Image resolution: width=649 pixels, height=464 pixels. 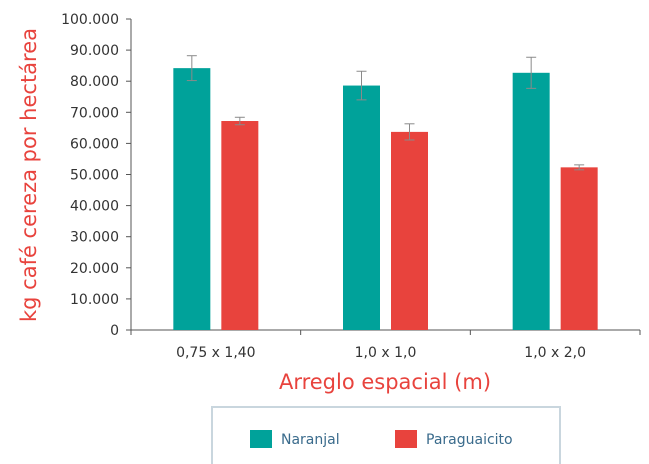 I want to click on legend-label-paraguaicito: Paraguaicito, so click(x=469, y=440).